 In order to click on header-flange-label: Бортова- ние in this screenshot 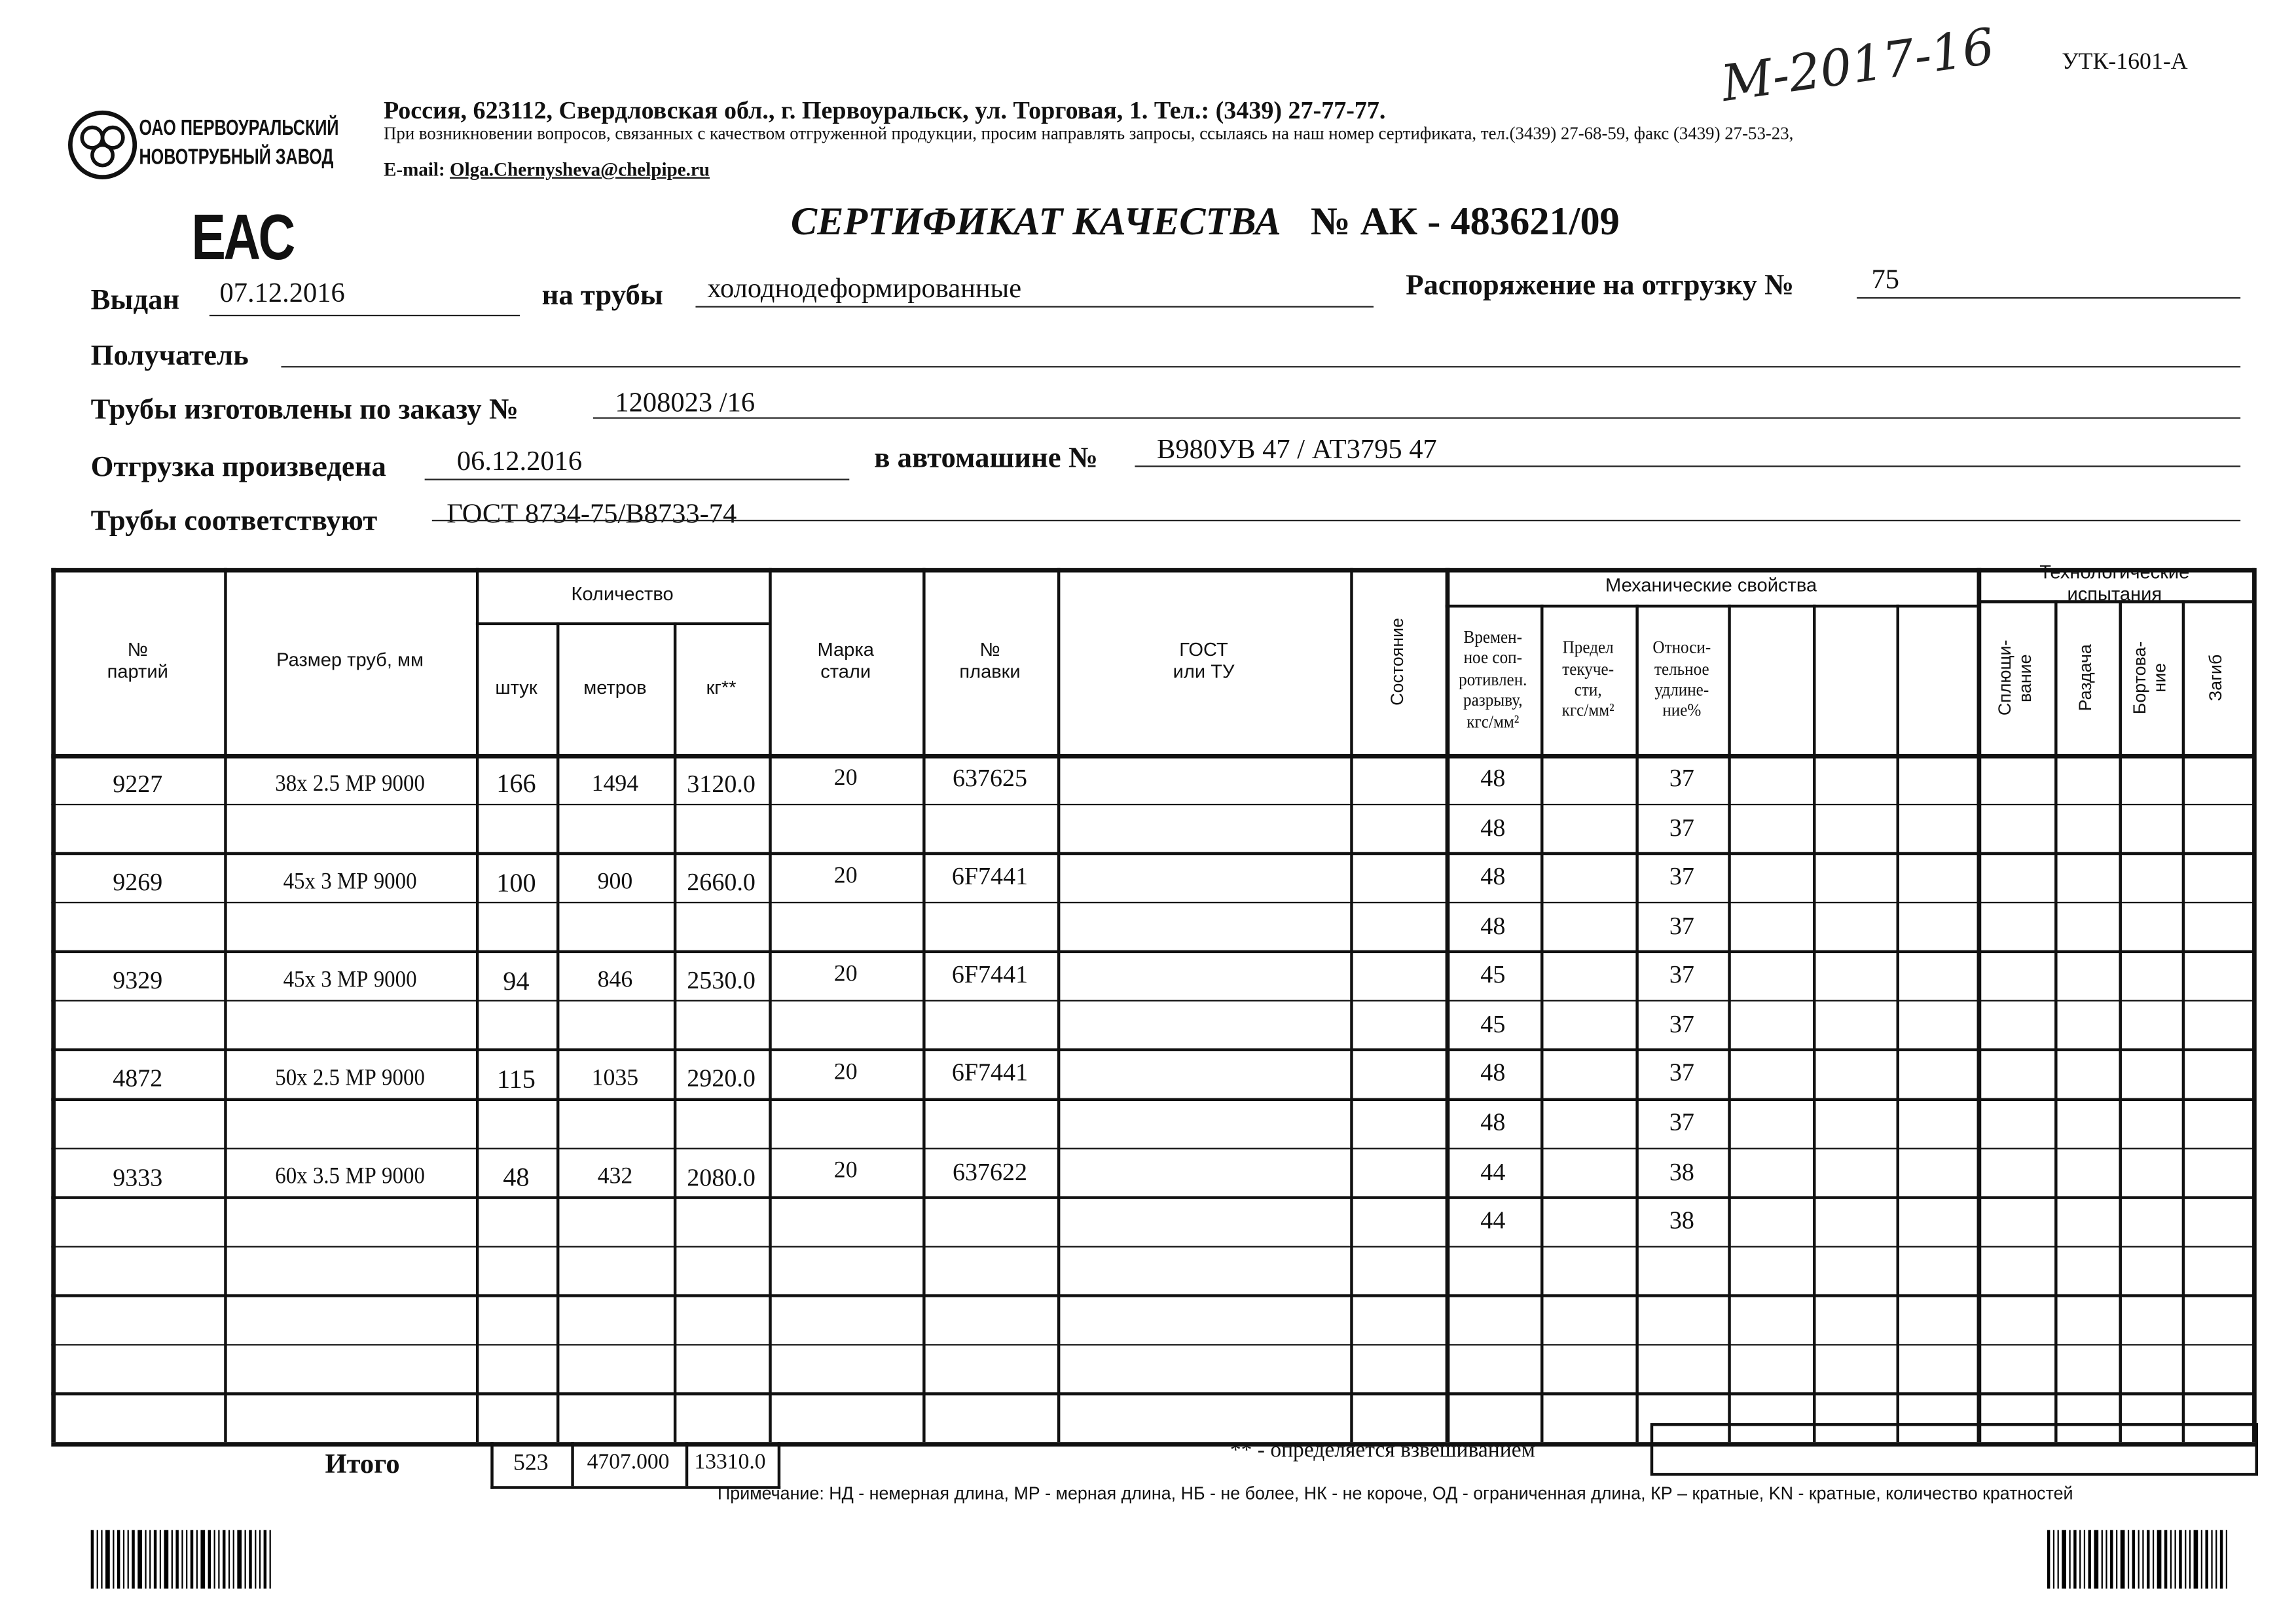, I will do `click(2149, 677)`.